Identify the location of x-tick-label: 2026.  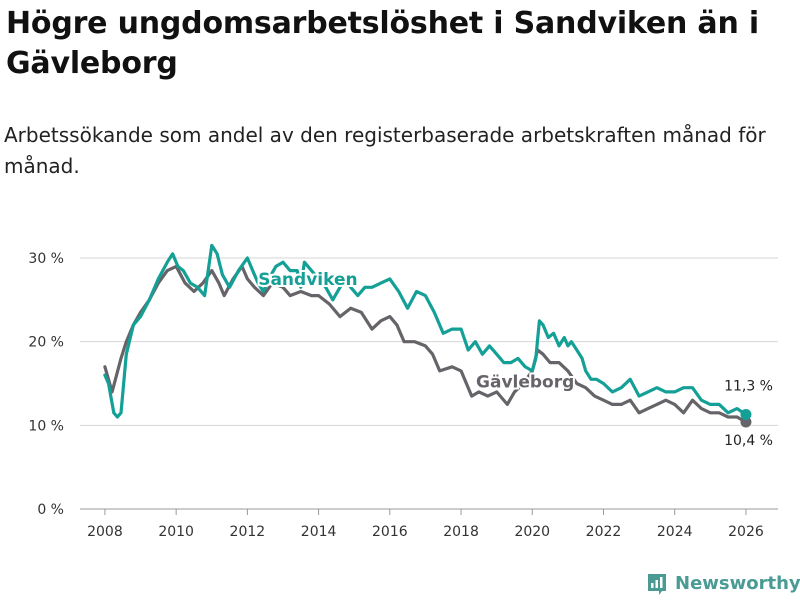
(746, 532).